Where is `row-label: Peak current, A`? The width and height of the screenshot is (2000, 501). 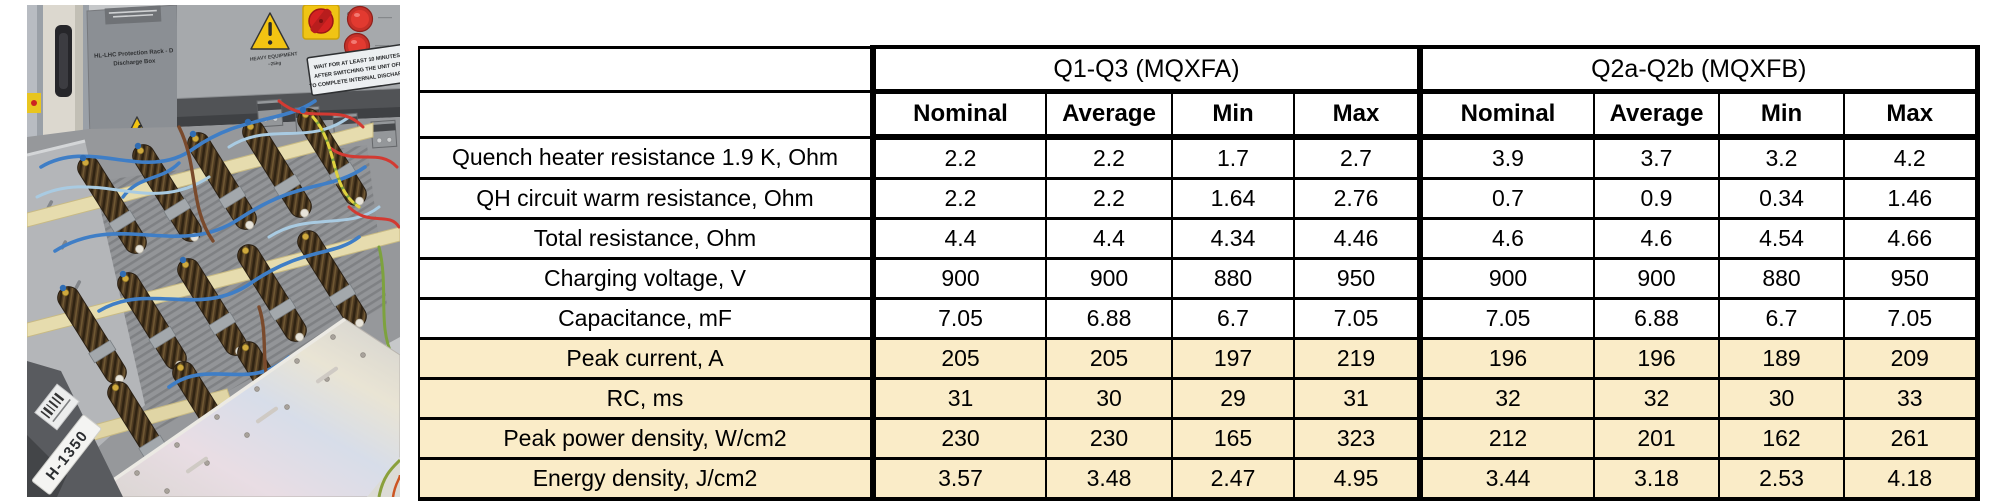
row-label: Peak current, A is located at coordinates (646, 358).